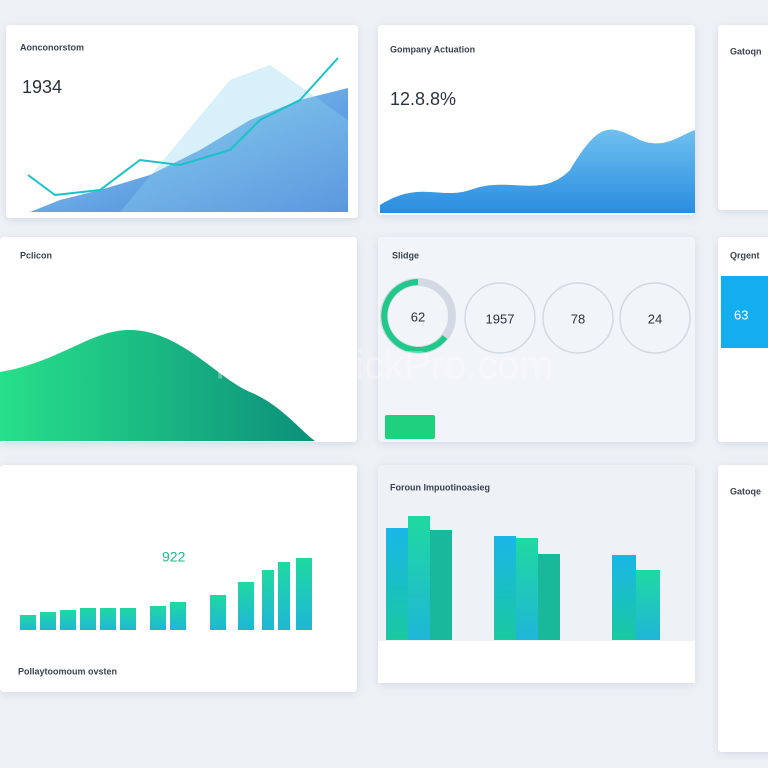 Image resolution: width=768 pixels, height=768 pixels. I want to click on watermark: KonardtickPro.com, so click(384, 366).